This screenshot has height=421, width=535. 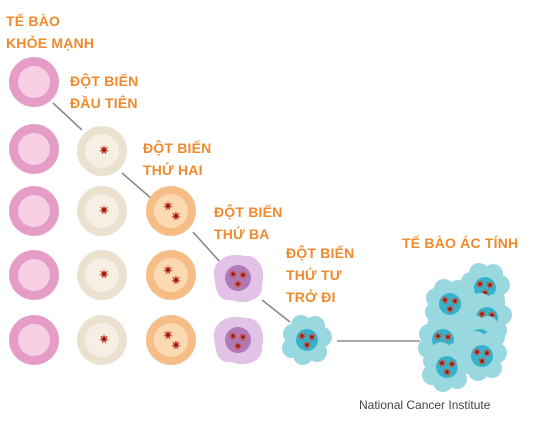 What do you see at coordinates (425, 405) in the screenshot?
I see `source-credit: National Cancer Institute` at bounding box center [425, 405].